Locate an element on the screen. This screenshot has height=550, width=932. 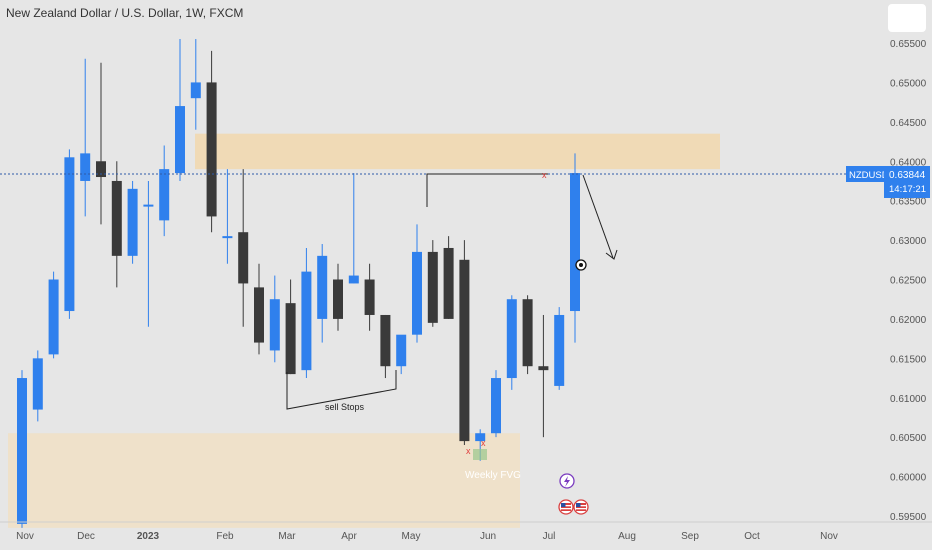
current-price-label: 0.63844 is located at coordinates (907, 175).